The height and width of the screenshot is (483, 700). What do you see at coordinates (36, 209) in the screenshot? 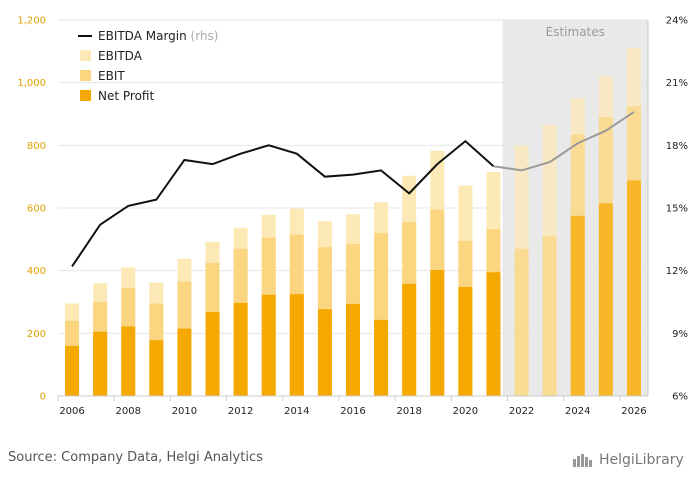
I see `y-tick-label: 600` at bounding box center [36, 209].